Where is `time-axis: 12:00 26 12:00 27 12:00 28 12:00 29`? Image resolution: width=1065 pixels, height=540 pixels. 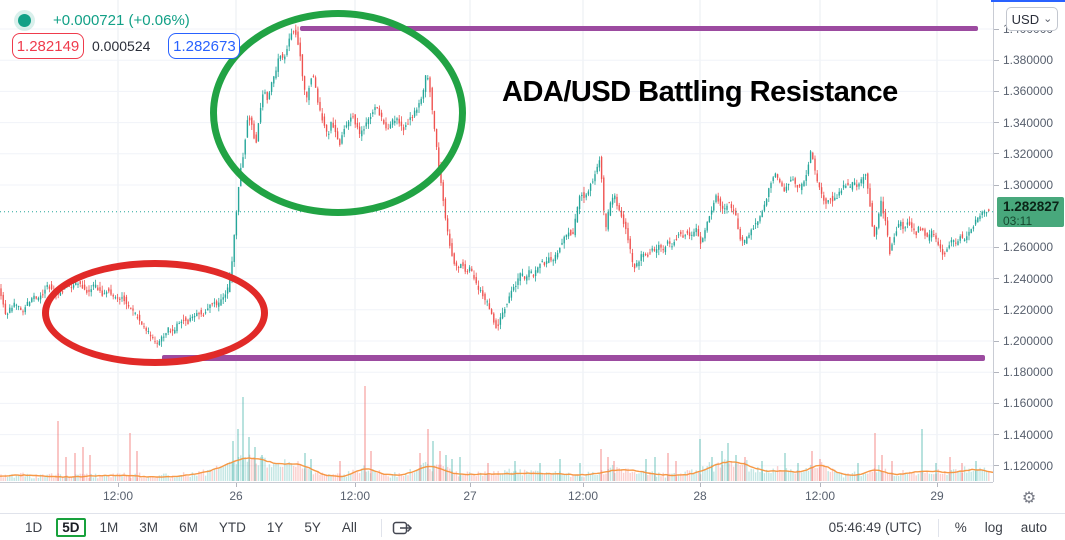 time-axis: 12:00 26 12:00 27 12:00 28 12:00 29 is located at coordinates (532, 498).